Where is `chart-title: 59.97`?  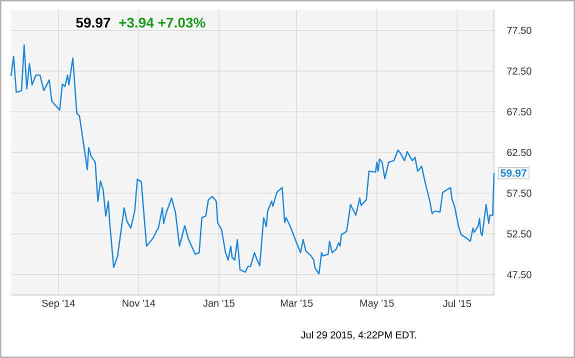
chart-title: 59.97 is located at coordinates (93, 23).